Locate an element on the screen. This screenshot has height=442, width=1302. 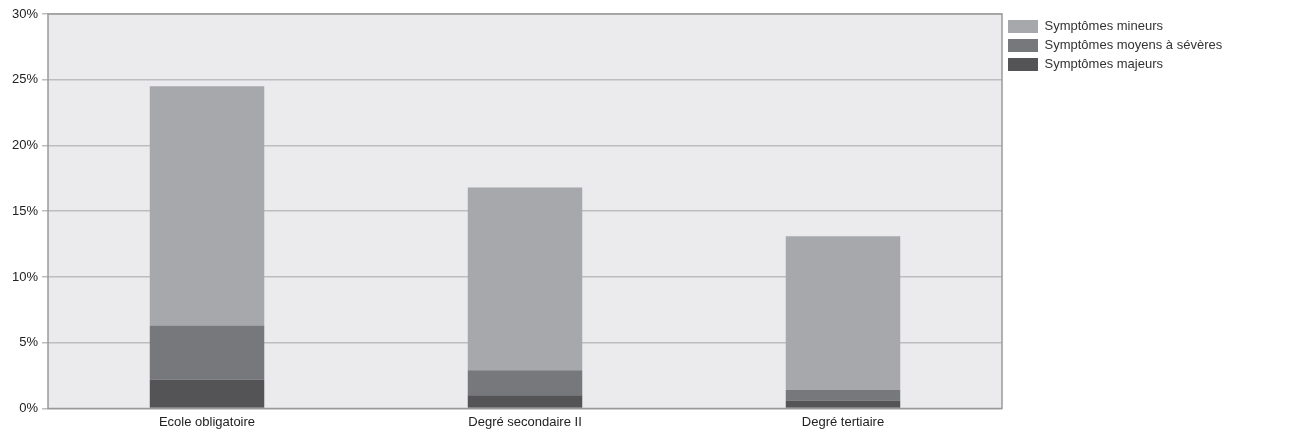
legend-label: Symptômes majeurs is located at coordinates (1104, 64).